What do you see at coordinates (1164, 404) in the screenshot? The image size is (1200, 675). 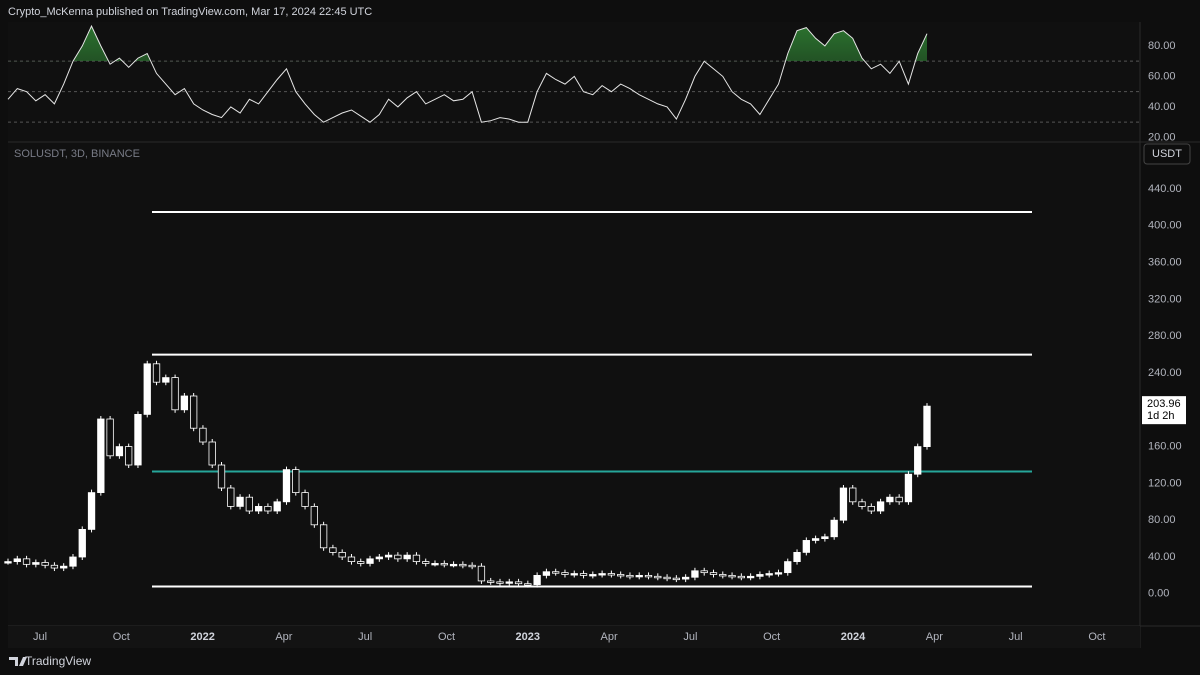 I see `last-price: 203.96` at bounding box center [1164, 404].